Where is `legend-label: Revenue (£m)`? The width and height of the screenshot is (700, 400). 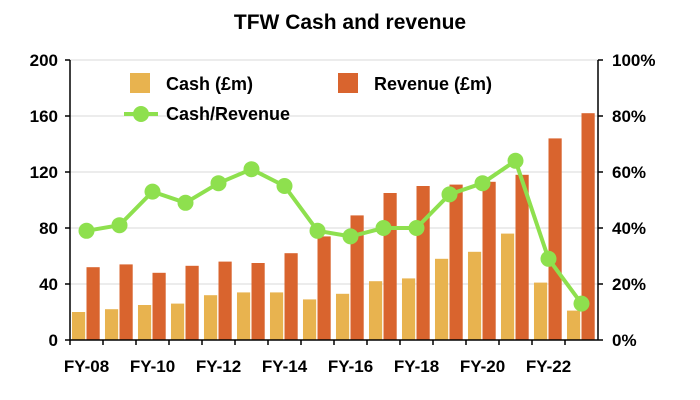 legend-label: Revenue (£m) is located at coordinates (433, 84).